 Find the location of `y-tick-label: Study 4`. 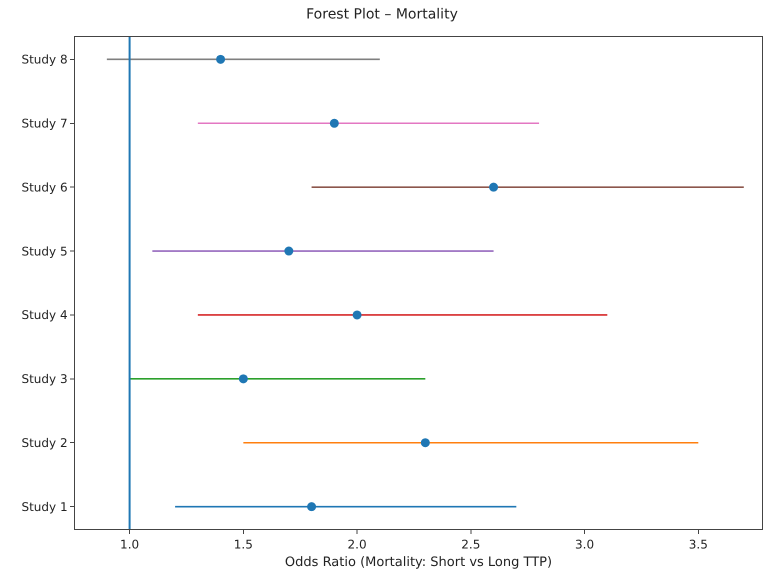

y-tick-label: Study 4 is located at coordinates (44, 315).